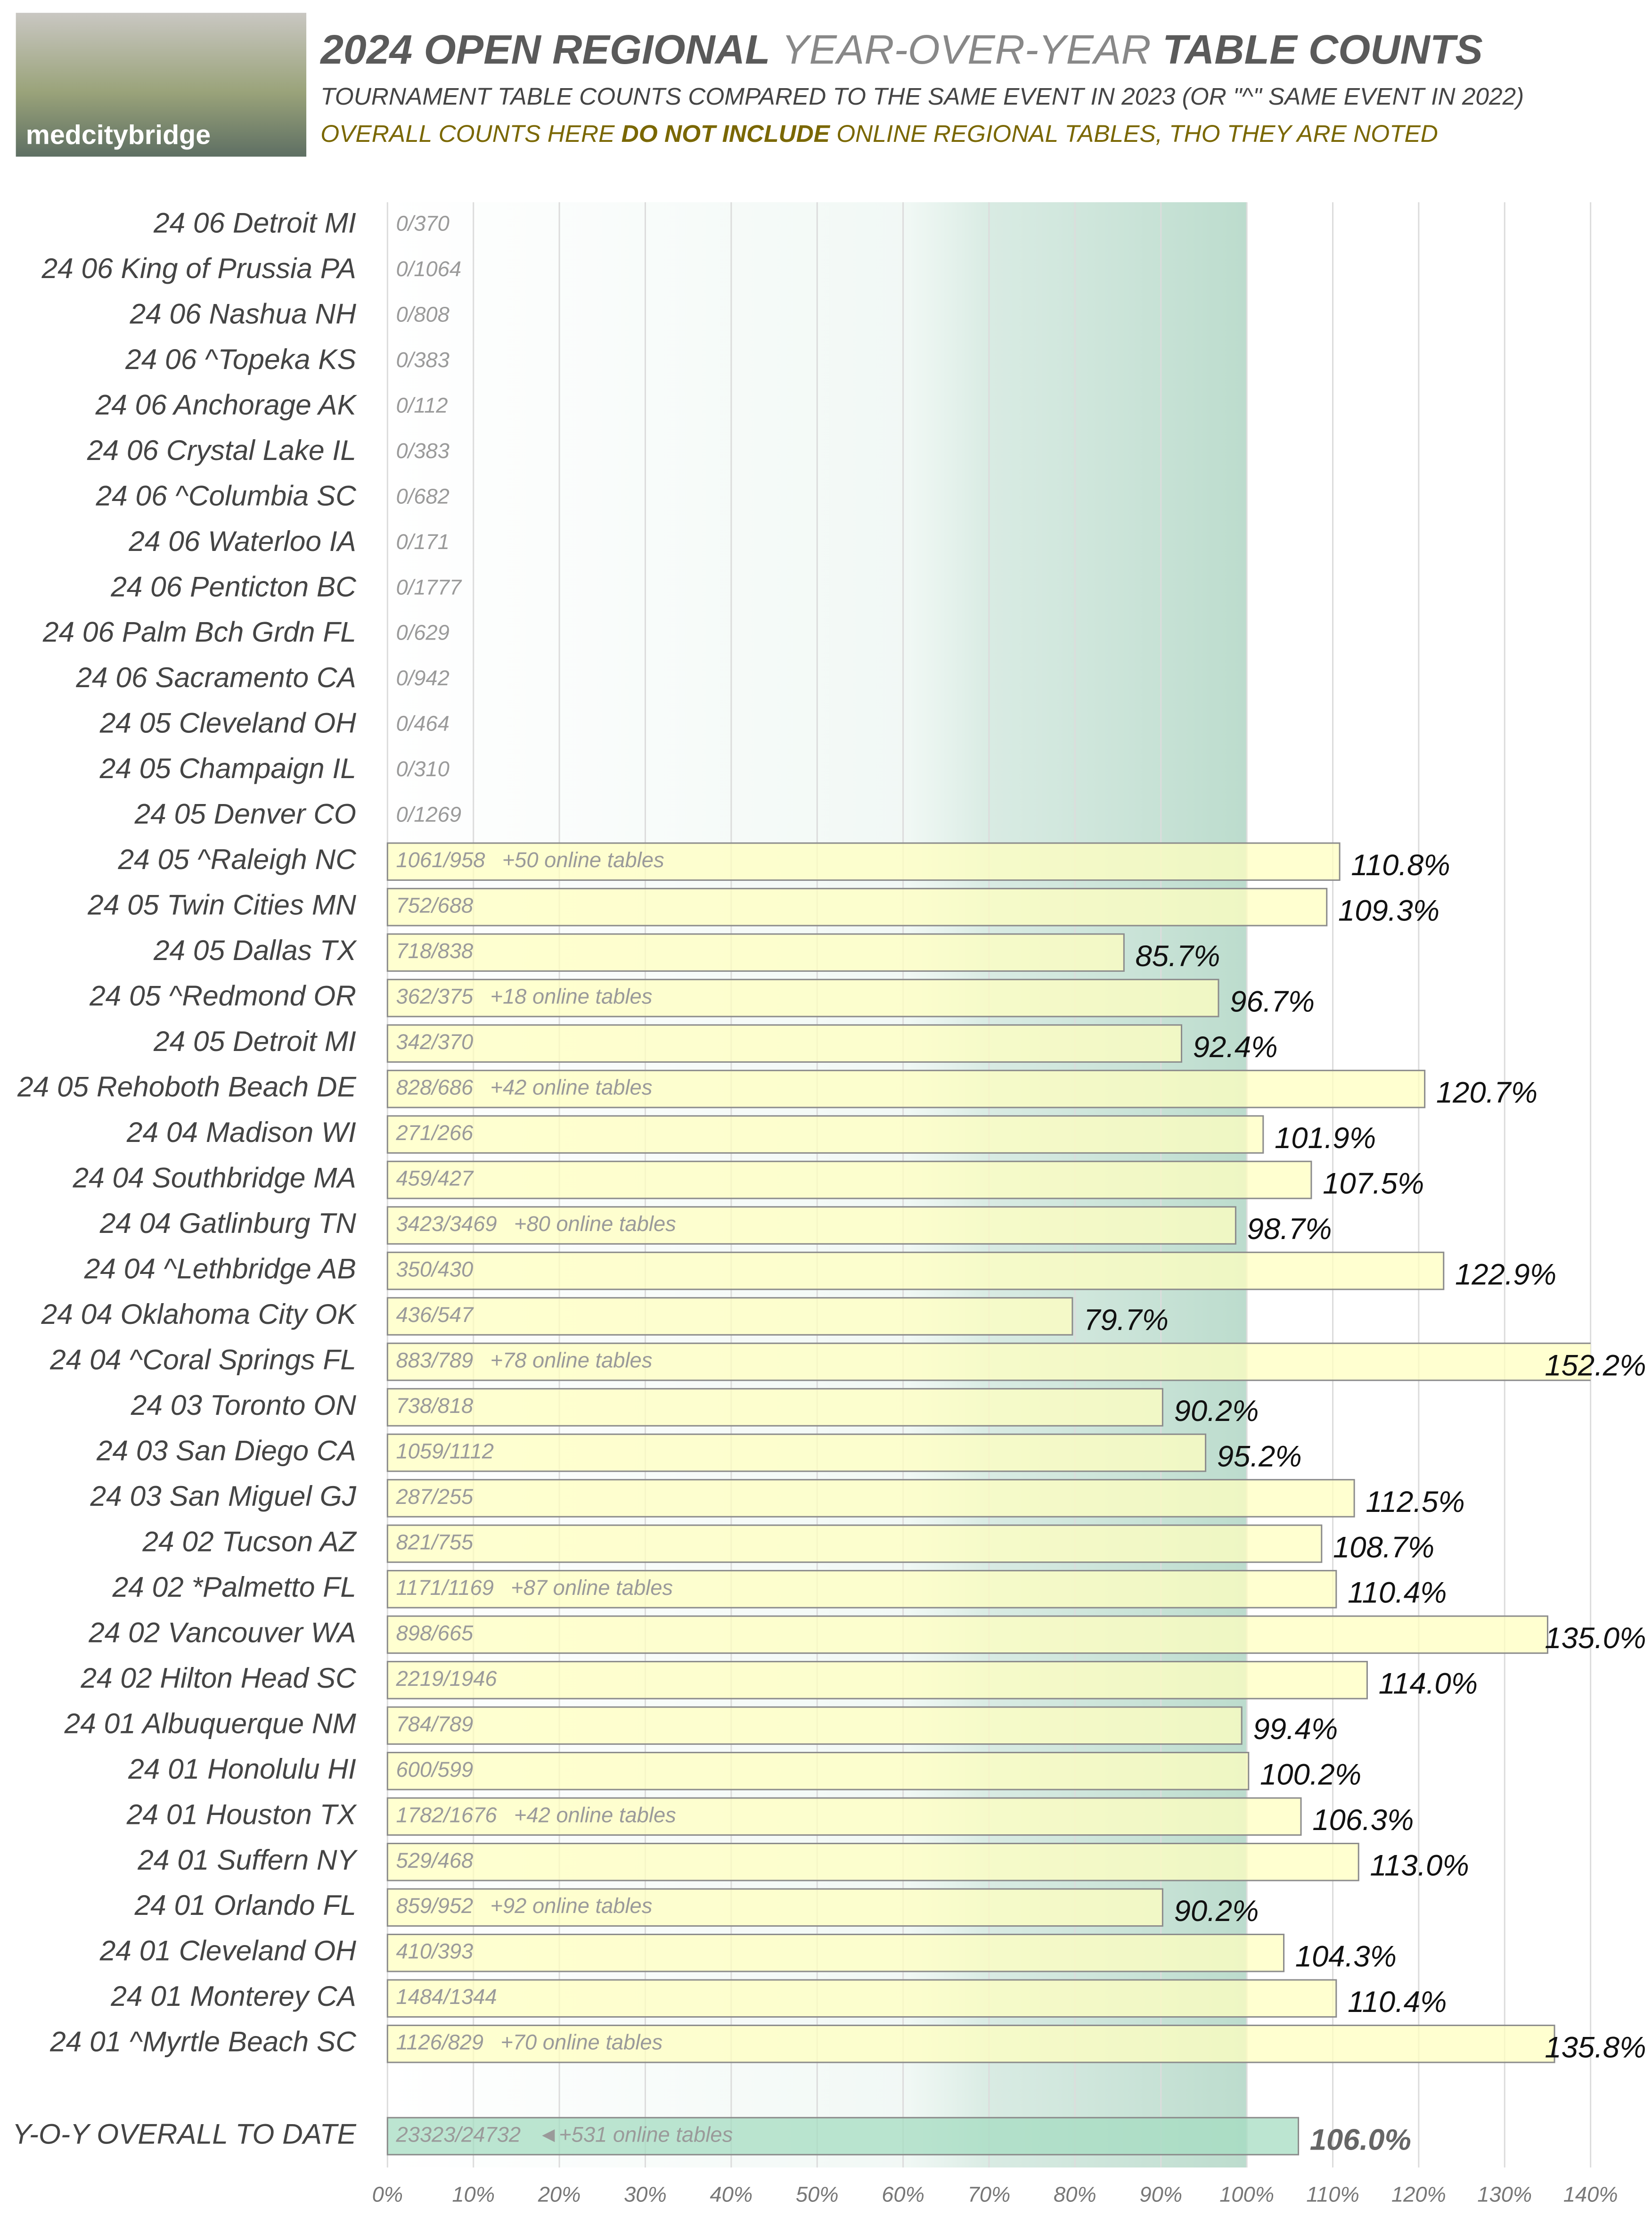 This screenshot has width=1652, height=2233. What do you see at coordinates (474, 2194) in the screenshot?
I see `x-tick-label: 10%` at bounding box center [474, 2194].